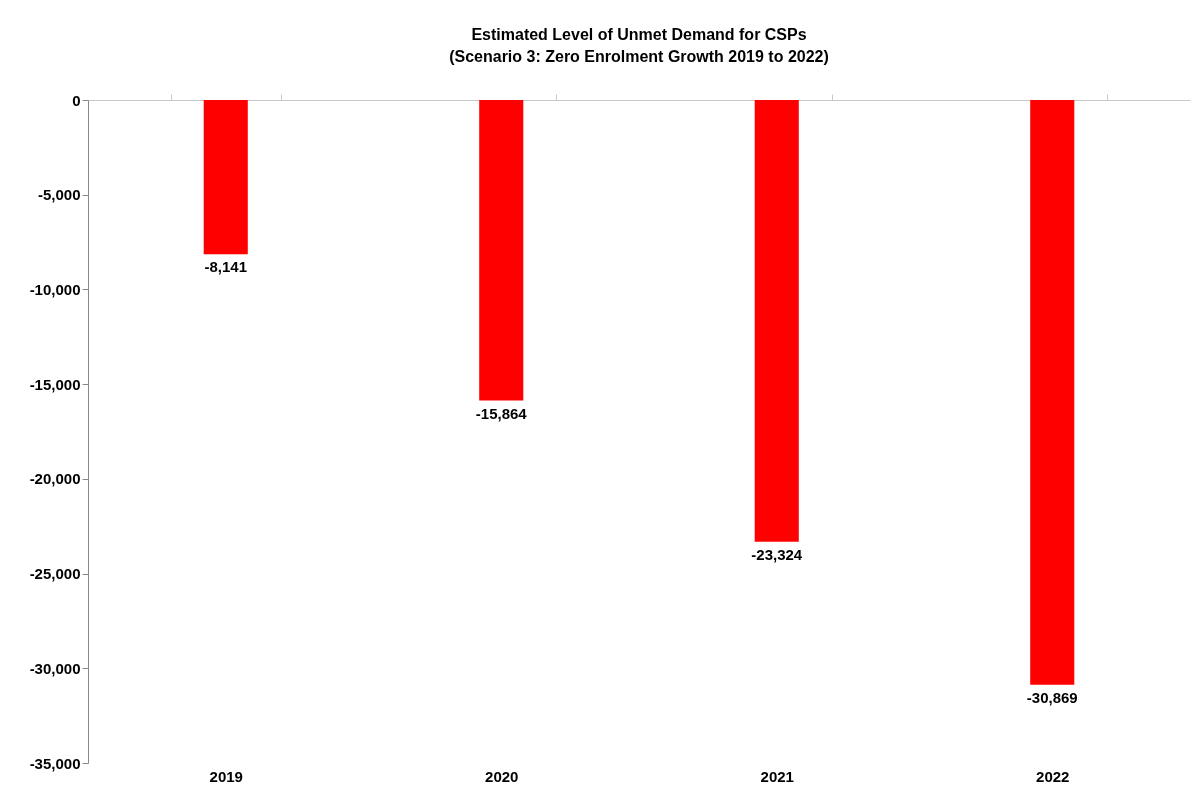  I want to click on x-tick-label: 2021, so click(777, 776).